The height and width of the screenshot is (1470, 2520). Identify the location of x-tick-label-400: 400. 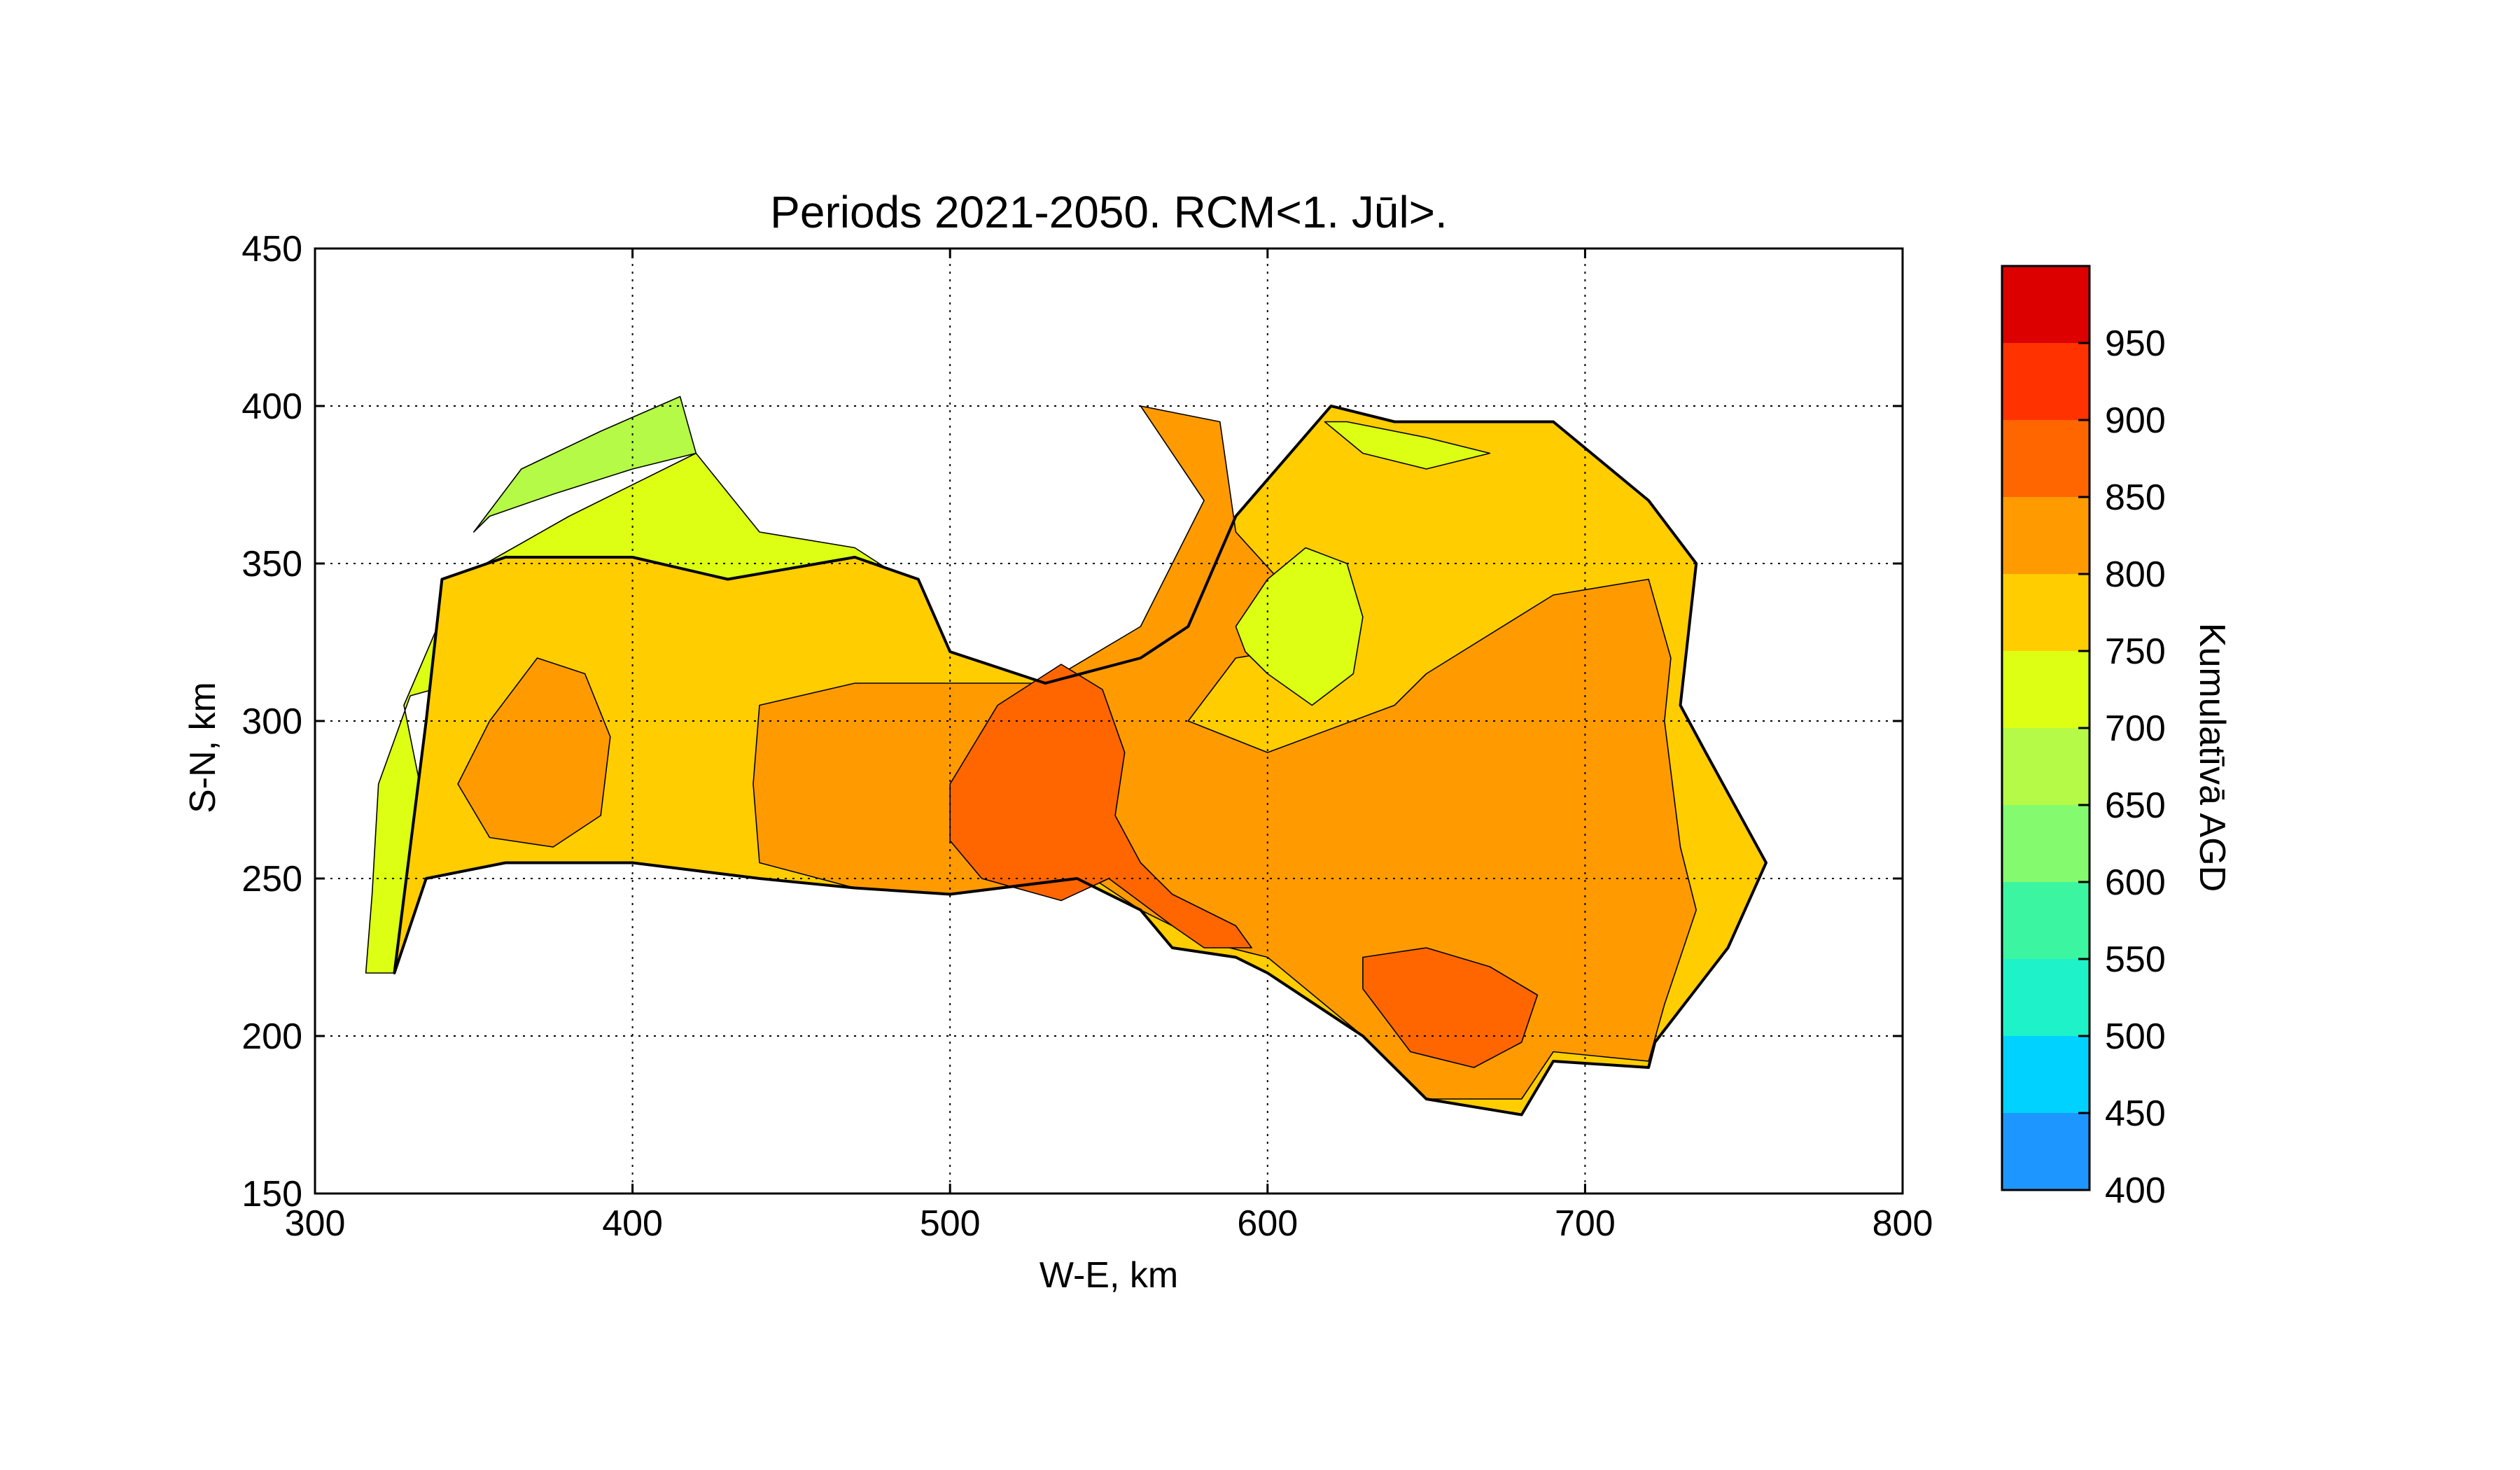
(632, 1223).